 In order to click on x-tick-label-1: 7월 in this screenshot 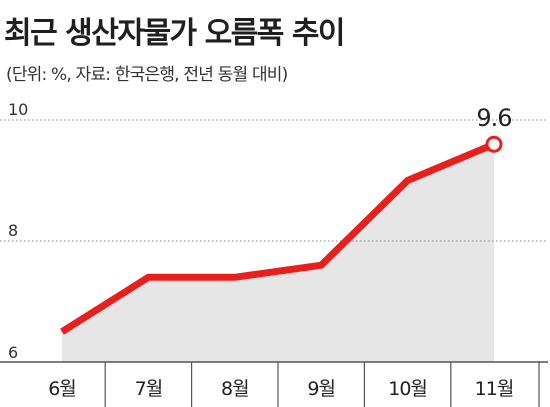, I will do `click(149, 389)`.